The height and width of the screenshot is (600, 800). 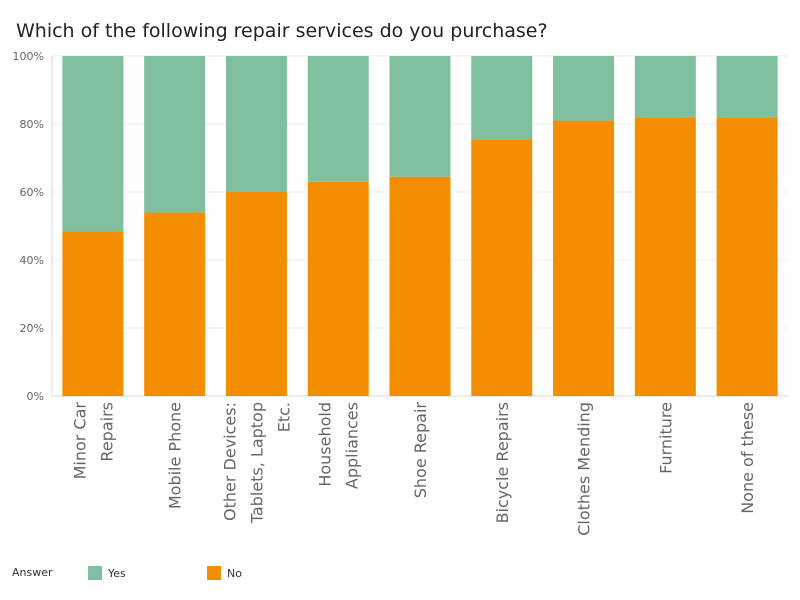 What do you see at coordinates (339, 445) in the screenshot?
I see `x-tick-label: Household Appliances` at bounding box center [339, 445].